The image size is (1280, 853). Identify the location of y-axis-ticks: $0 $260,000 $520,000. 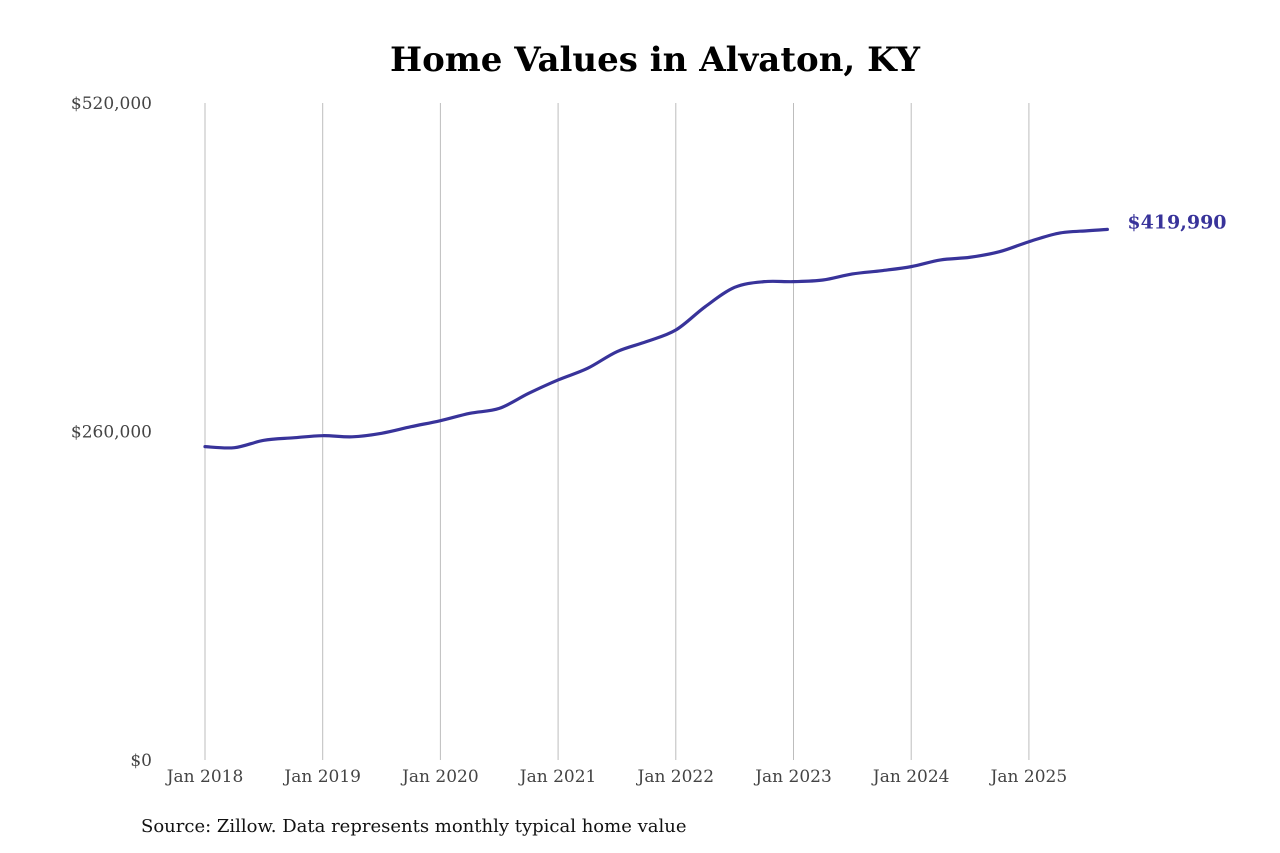
(111, 432).